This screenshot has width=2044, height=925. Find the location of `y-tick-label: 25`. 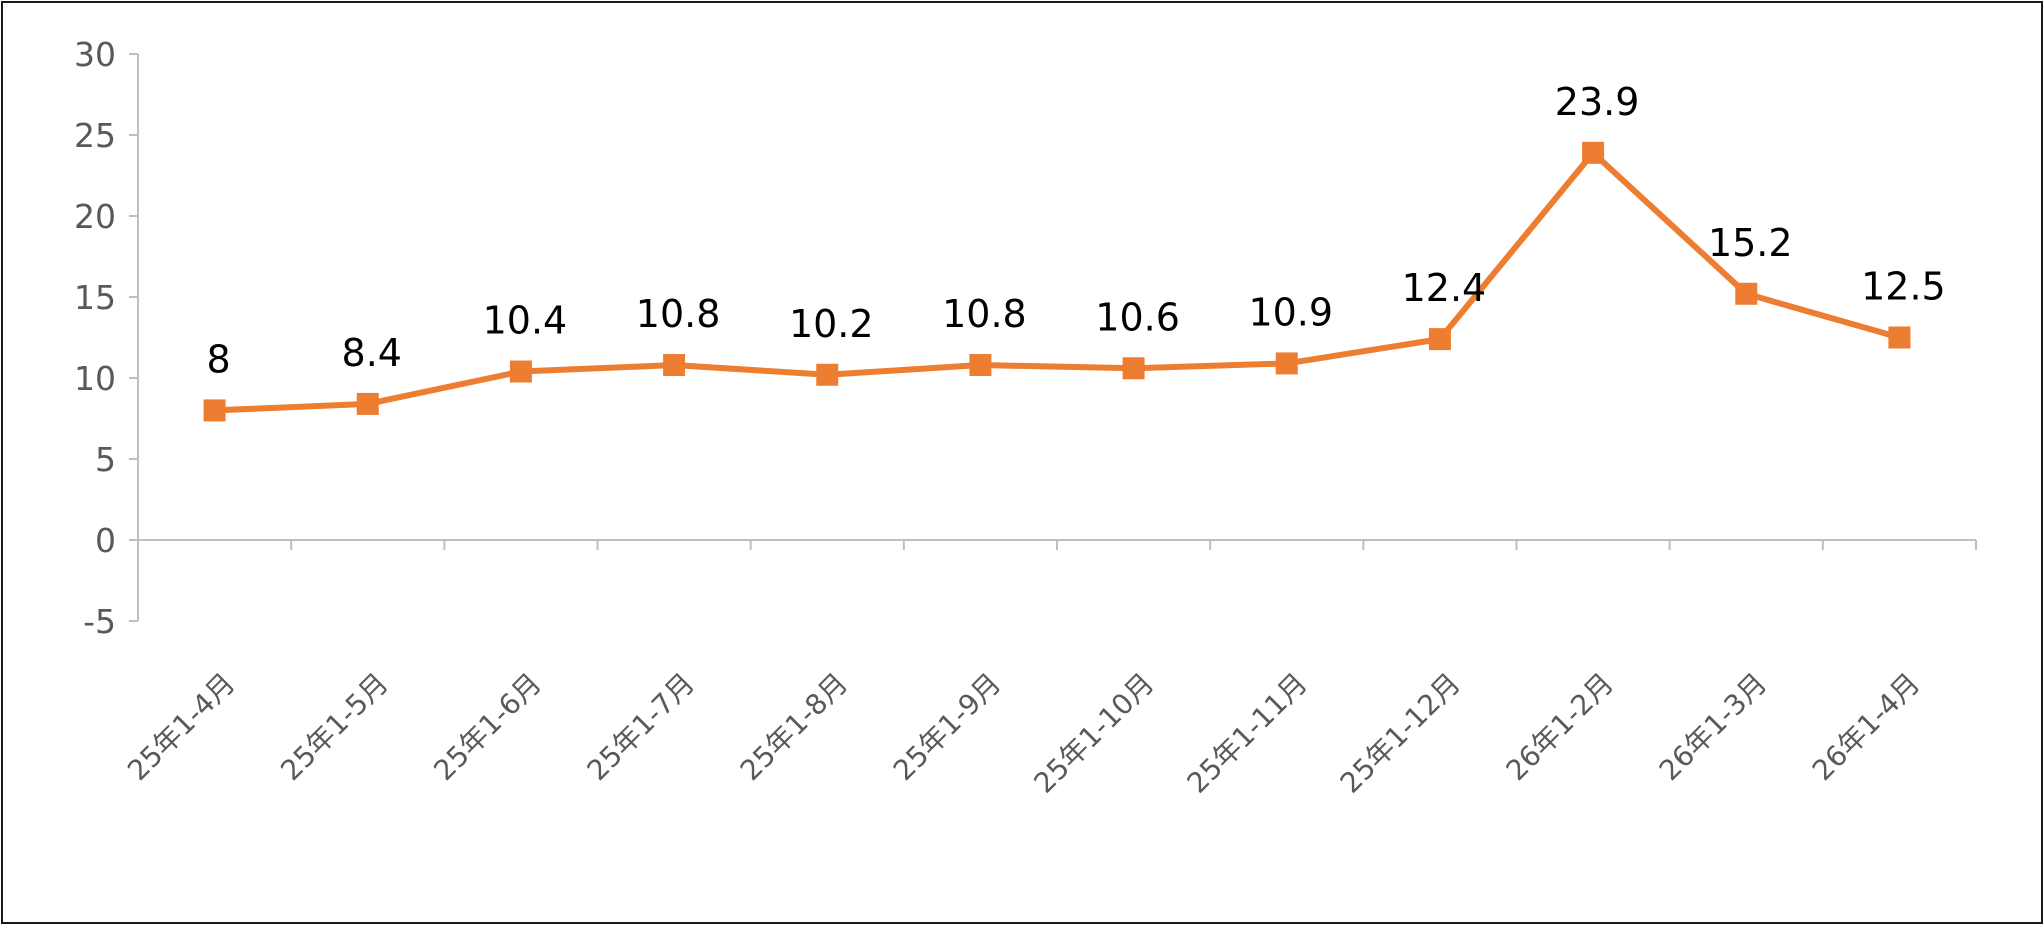

y-tick-label: 25 is located at coordinates (95, 135).